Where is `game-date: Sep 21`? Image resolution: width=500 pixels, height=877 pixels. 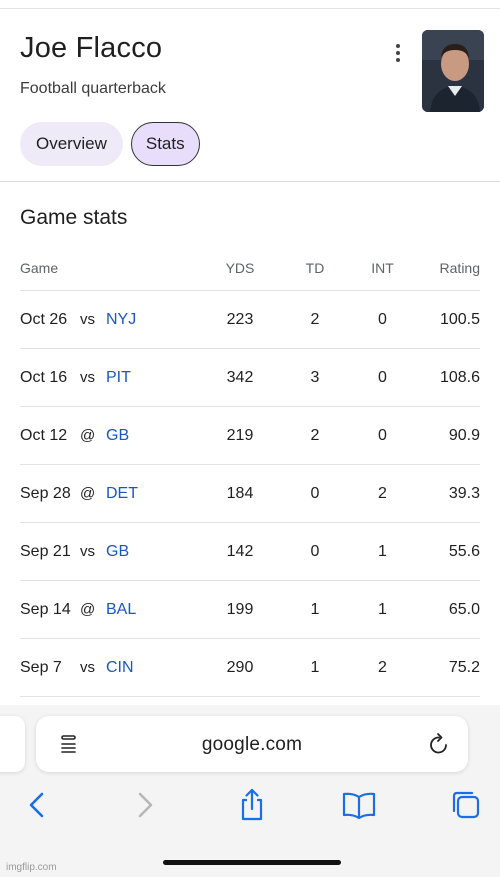
game-date: Sep 21 is located at coordinates (45, 551).